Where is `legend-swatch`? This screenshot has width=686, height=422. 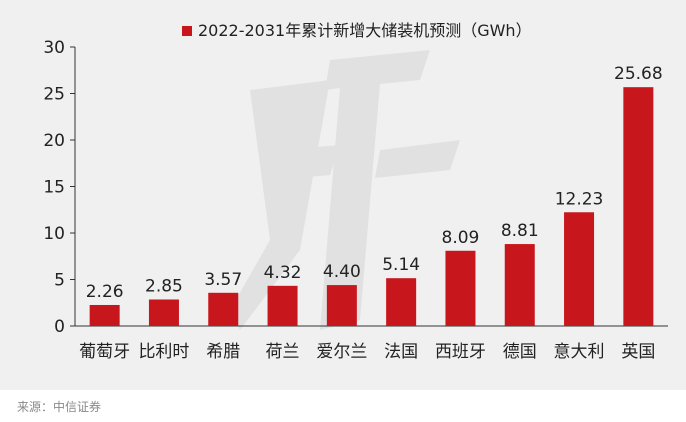
legend-swatch is located at coordinates (187, 31).